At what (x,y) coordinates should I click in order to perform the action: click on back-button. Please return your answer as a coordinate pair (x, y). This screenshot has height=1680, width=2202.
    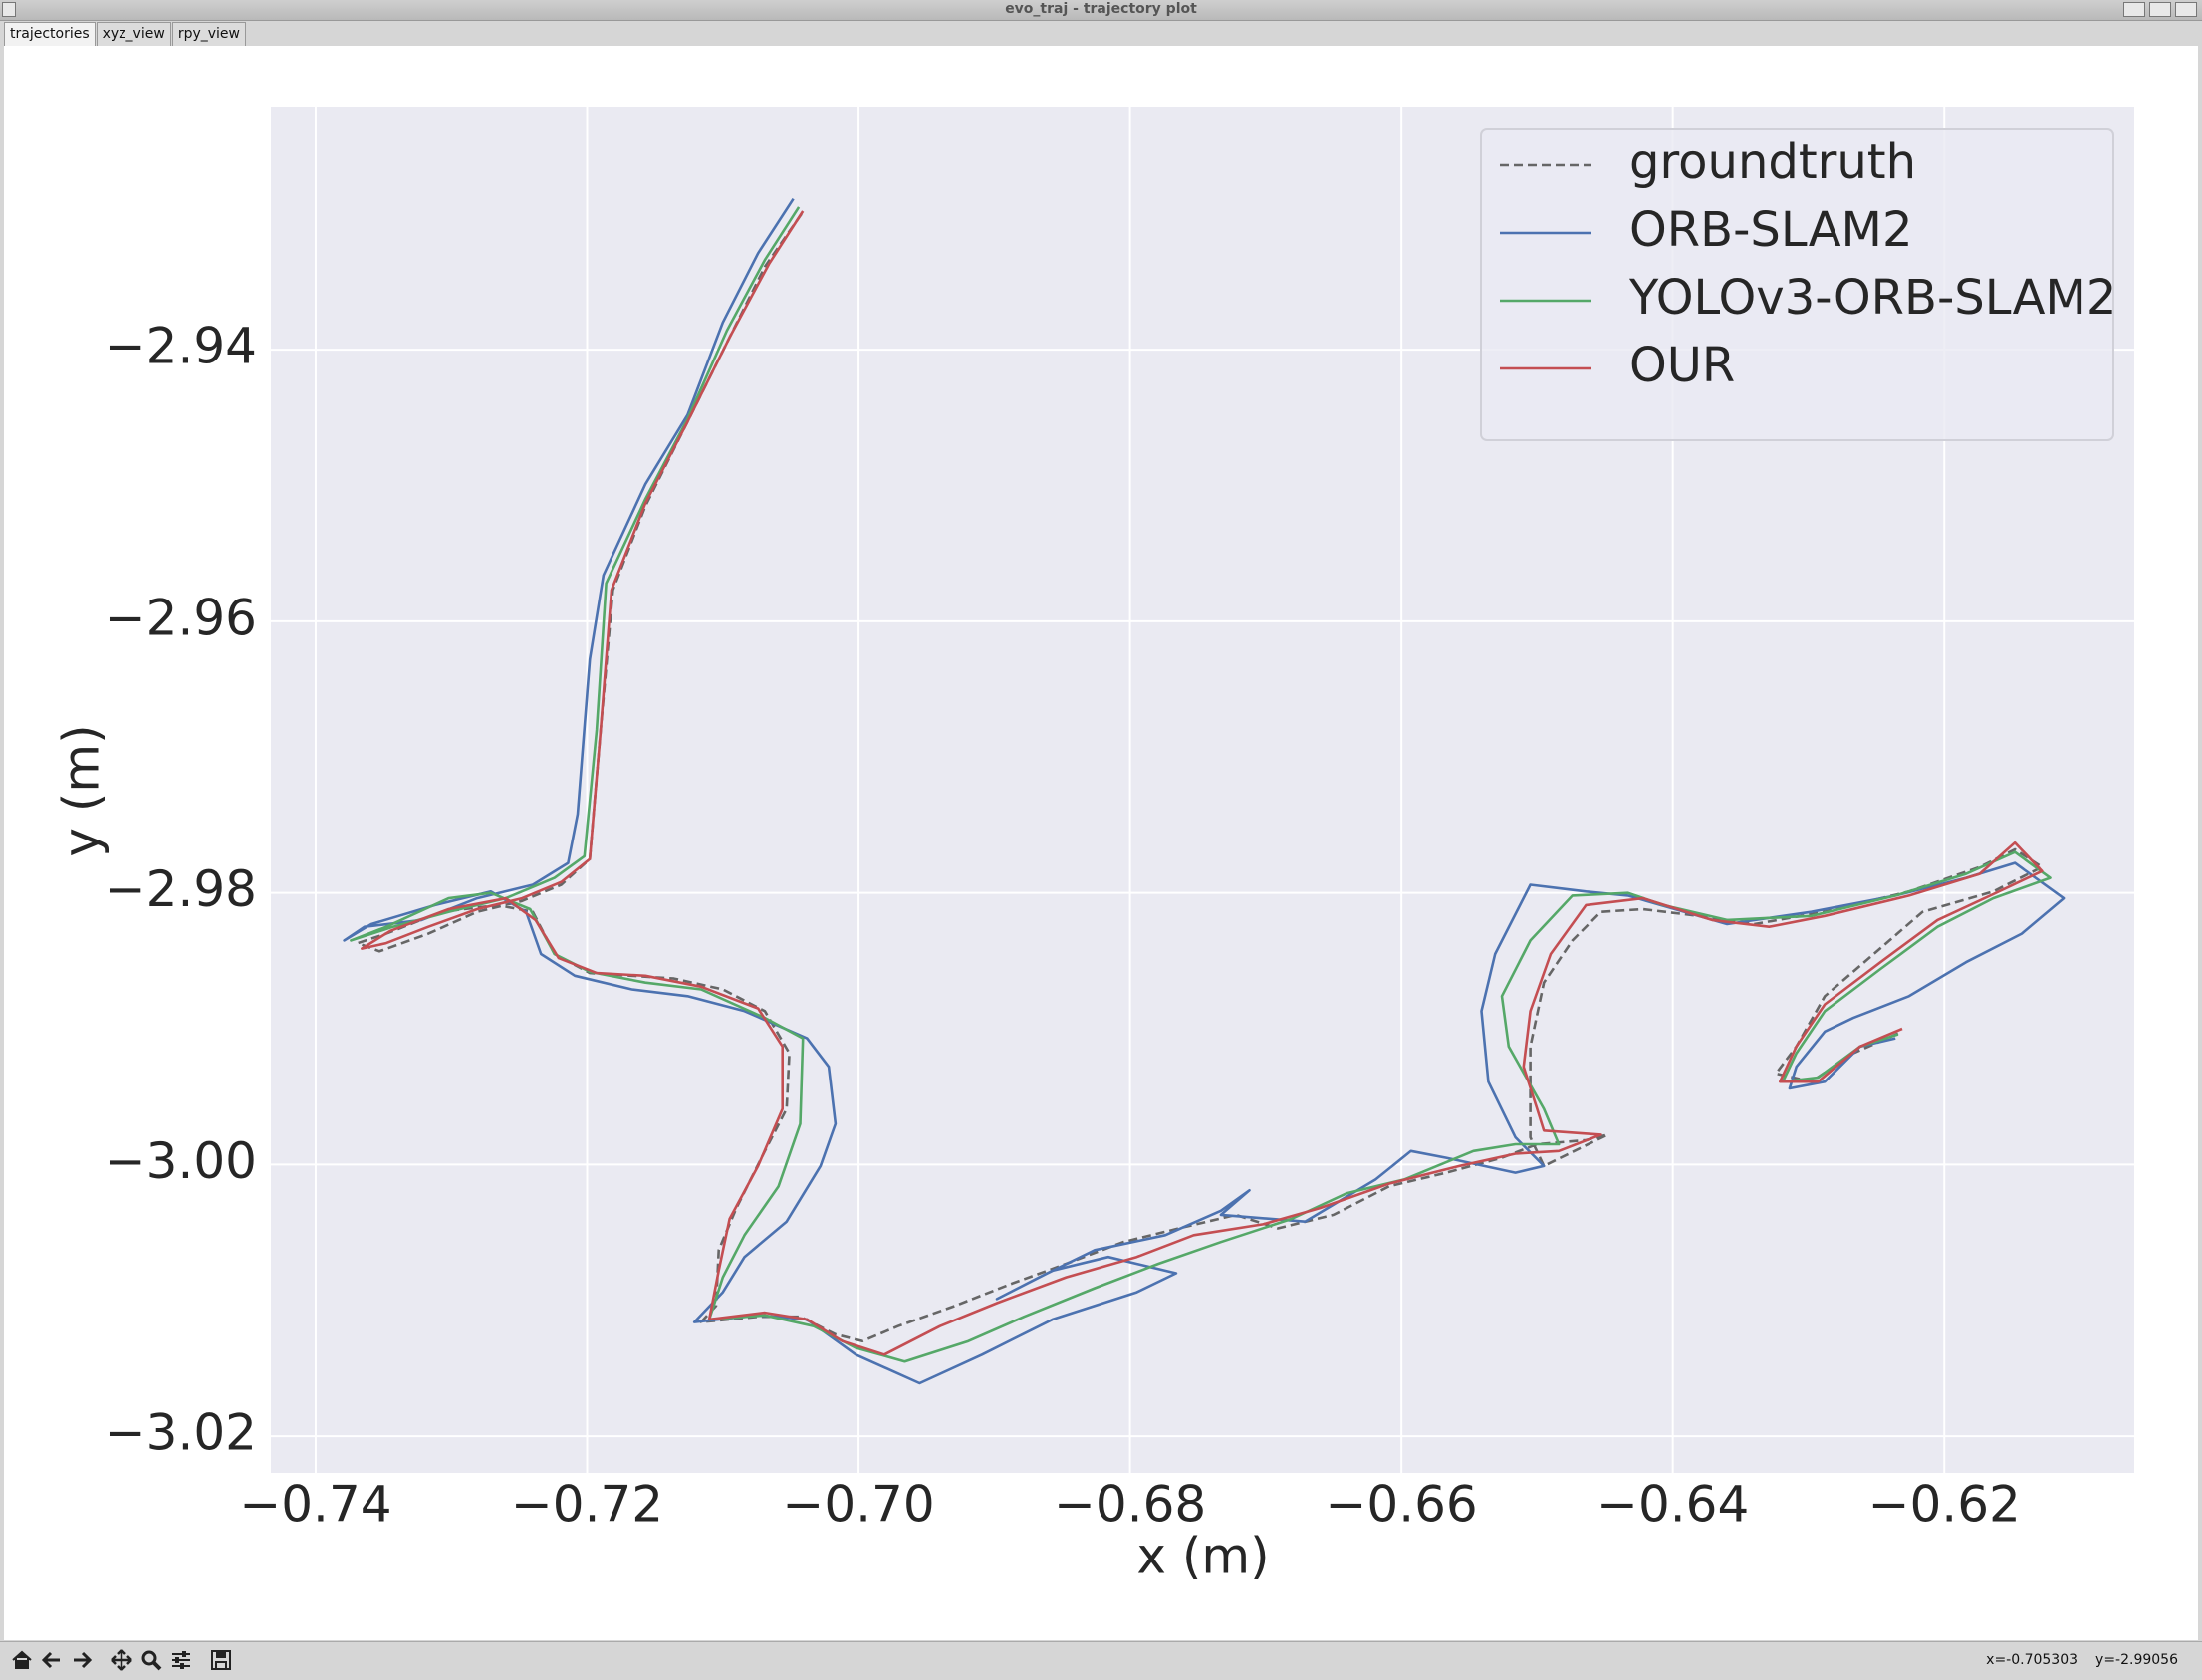
    Looking at the image, I should click on (52, 1660).